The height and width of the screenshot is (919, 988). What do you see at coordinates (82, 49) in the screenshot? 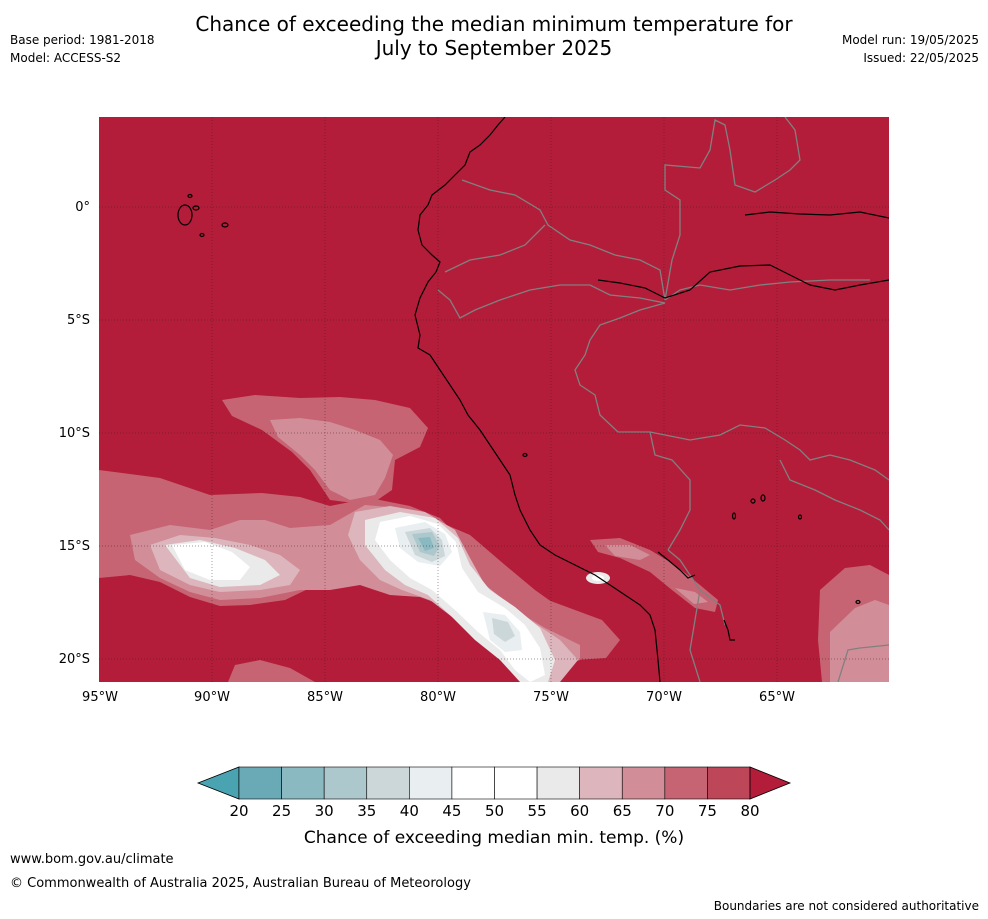
I see `header-left-meta: Base period: 1981-2018 Model: ACCESS-S2` at bounding box center [82, 49].